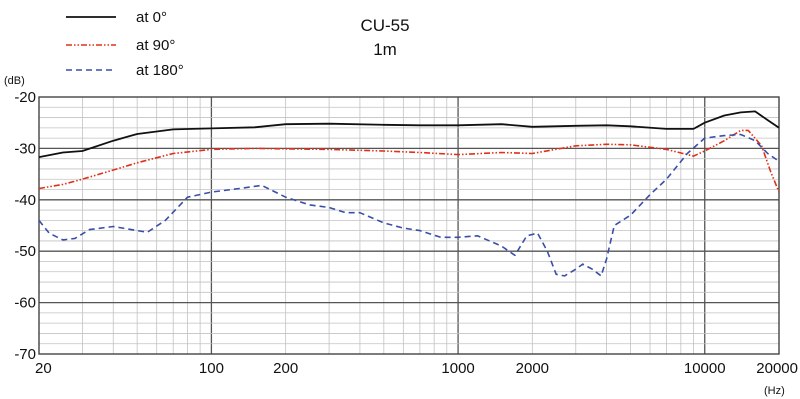  Describe the element at coordinates (25, 303) in the screenshot. I see `y-tick-label: -60` at that location.